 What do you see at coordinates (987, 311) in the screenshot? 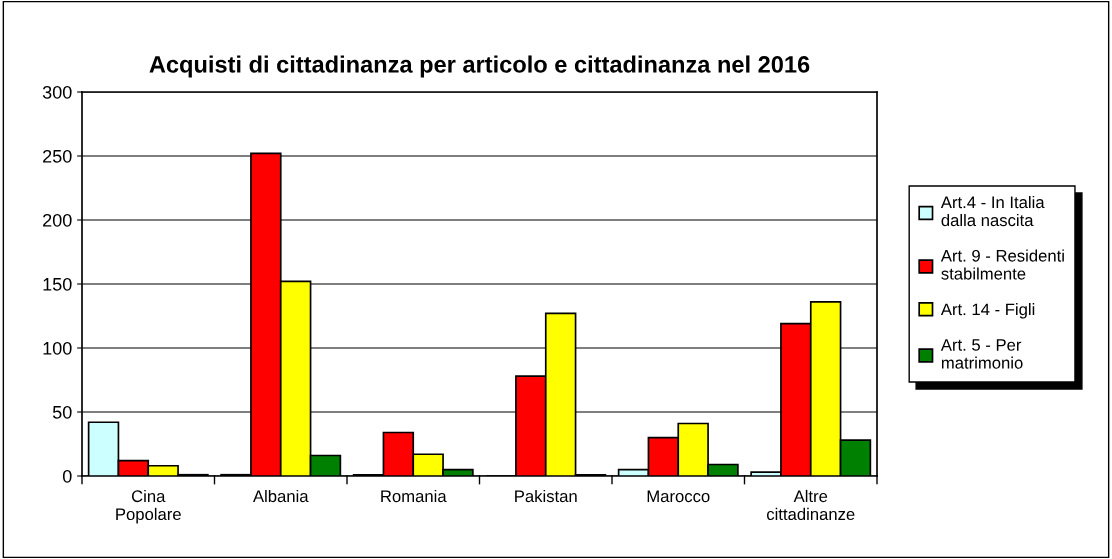
I see `legend-label: Art. 14 - Figli` at bounding box center [987, 311].